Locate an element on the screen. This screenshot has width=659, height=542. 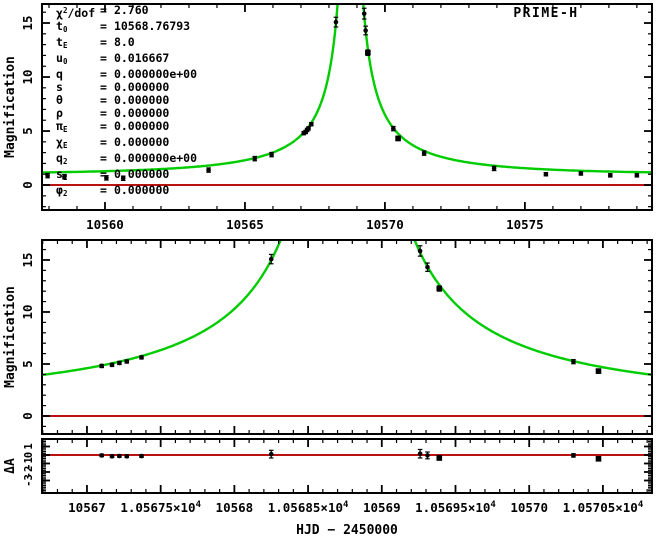
parameter-value: 0.016667 is located at coordinates (141, 58).